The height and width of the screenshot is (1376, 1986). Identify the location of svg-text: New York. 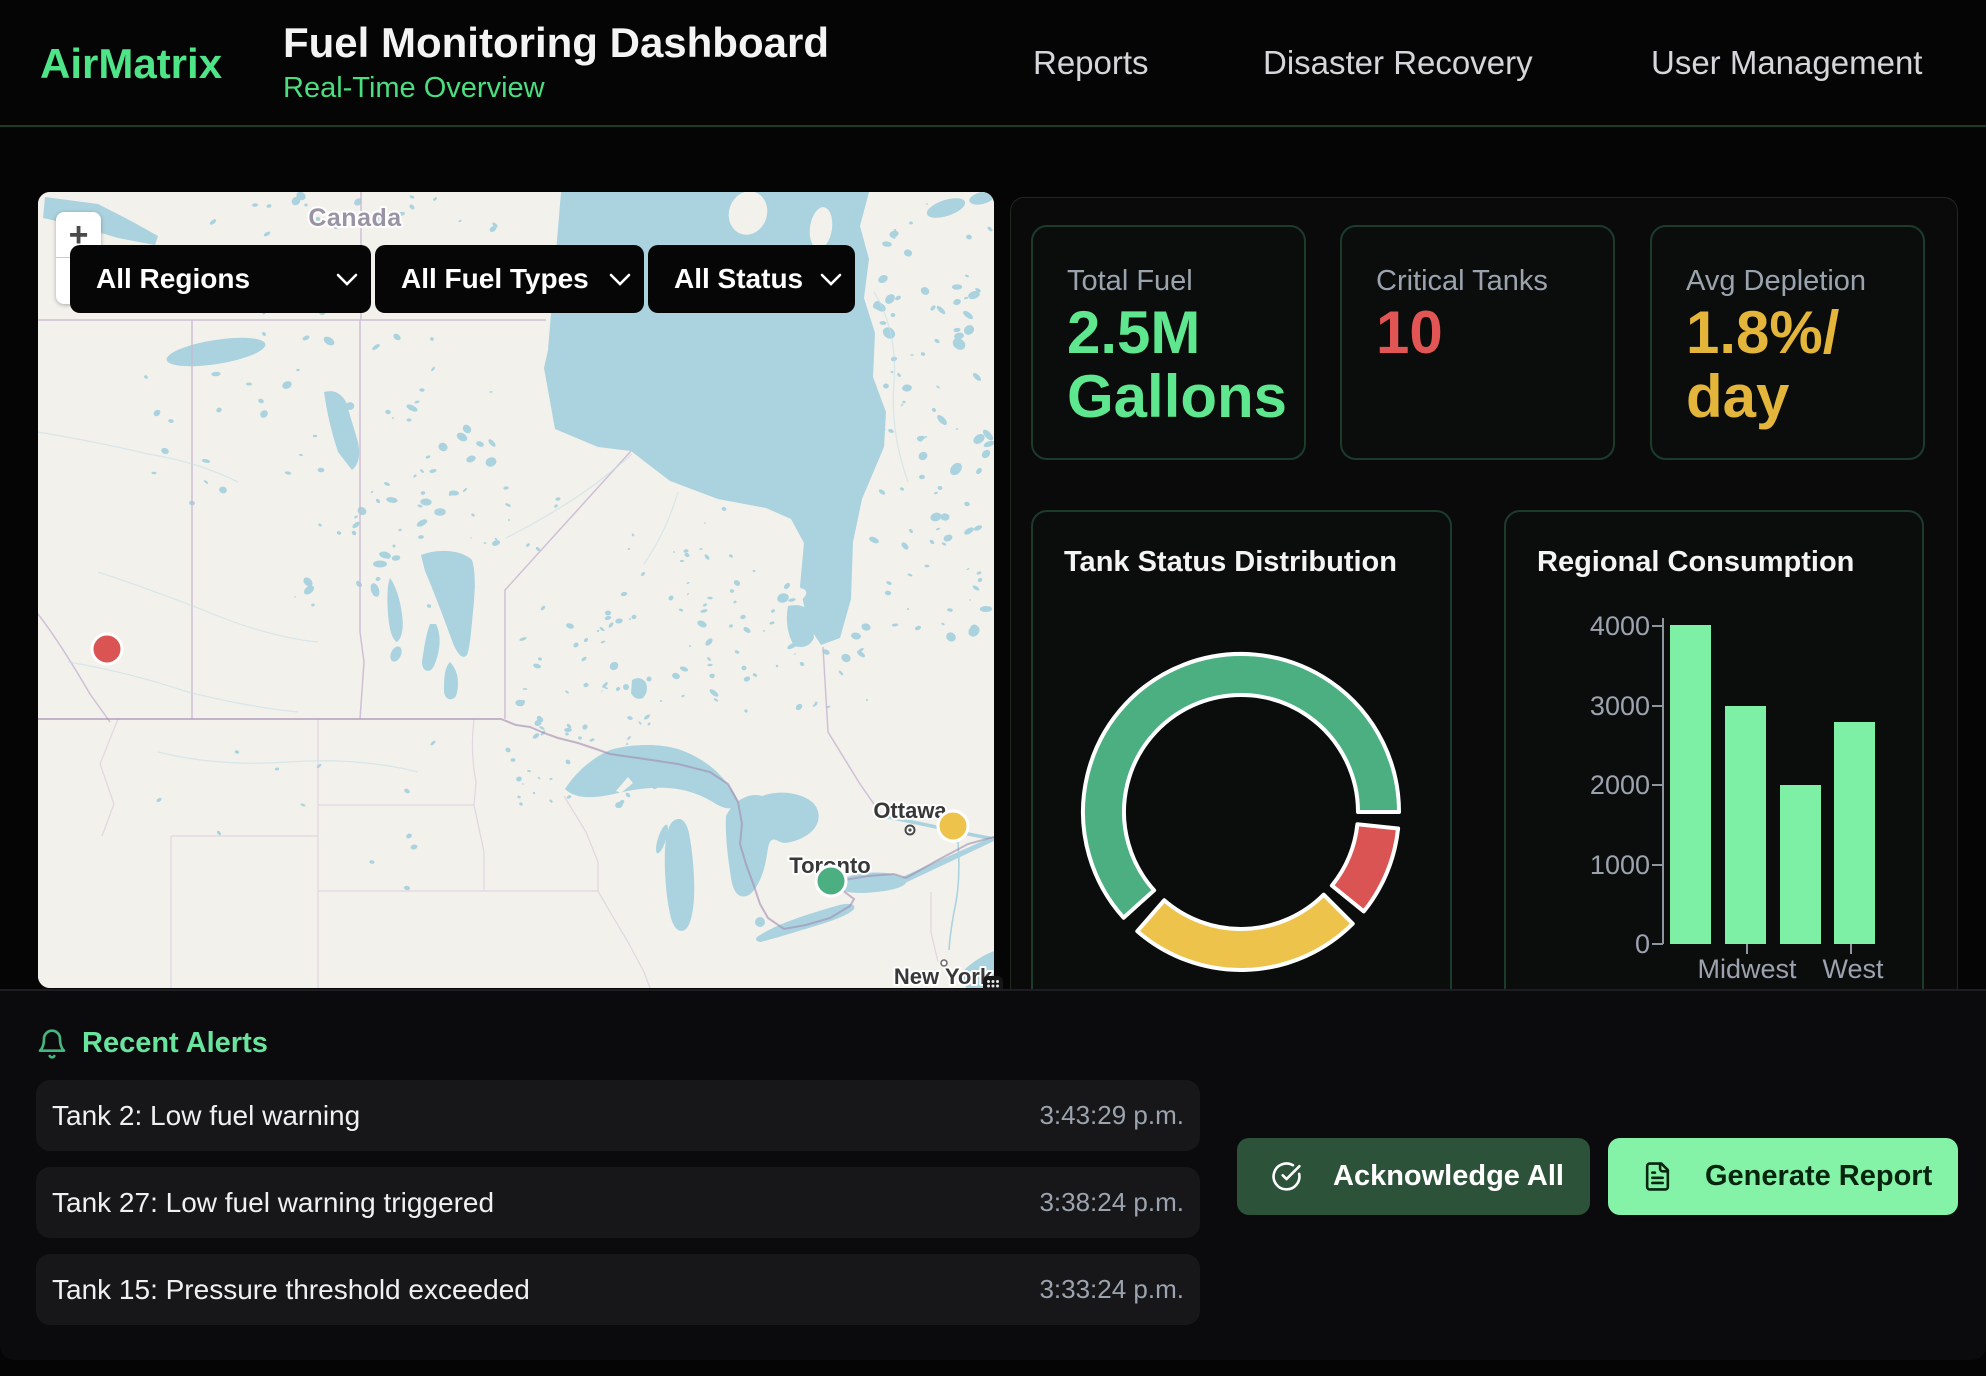
(943, 976).